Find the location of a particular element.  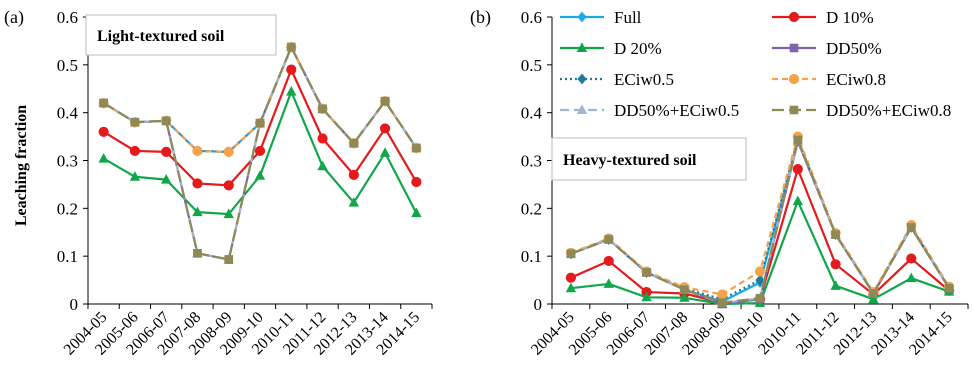

legend-label: ECiw0.8 is located at coordinates (856, 79).